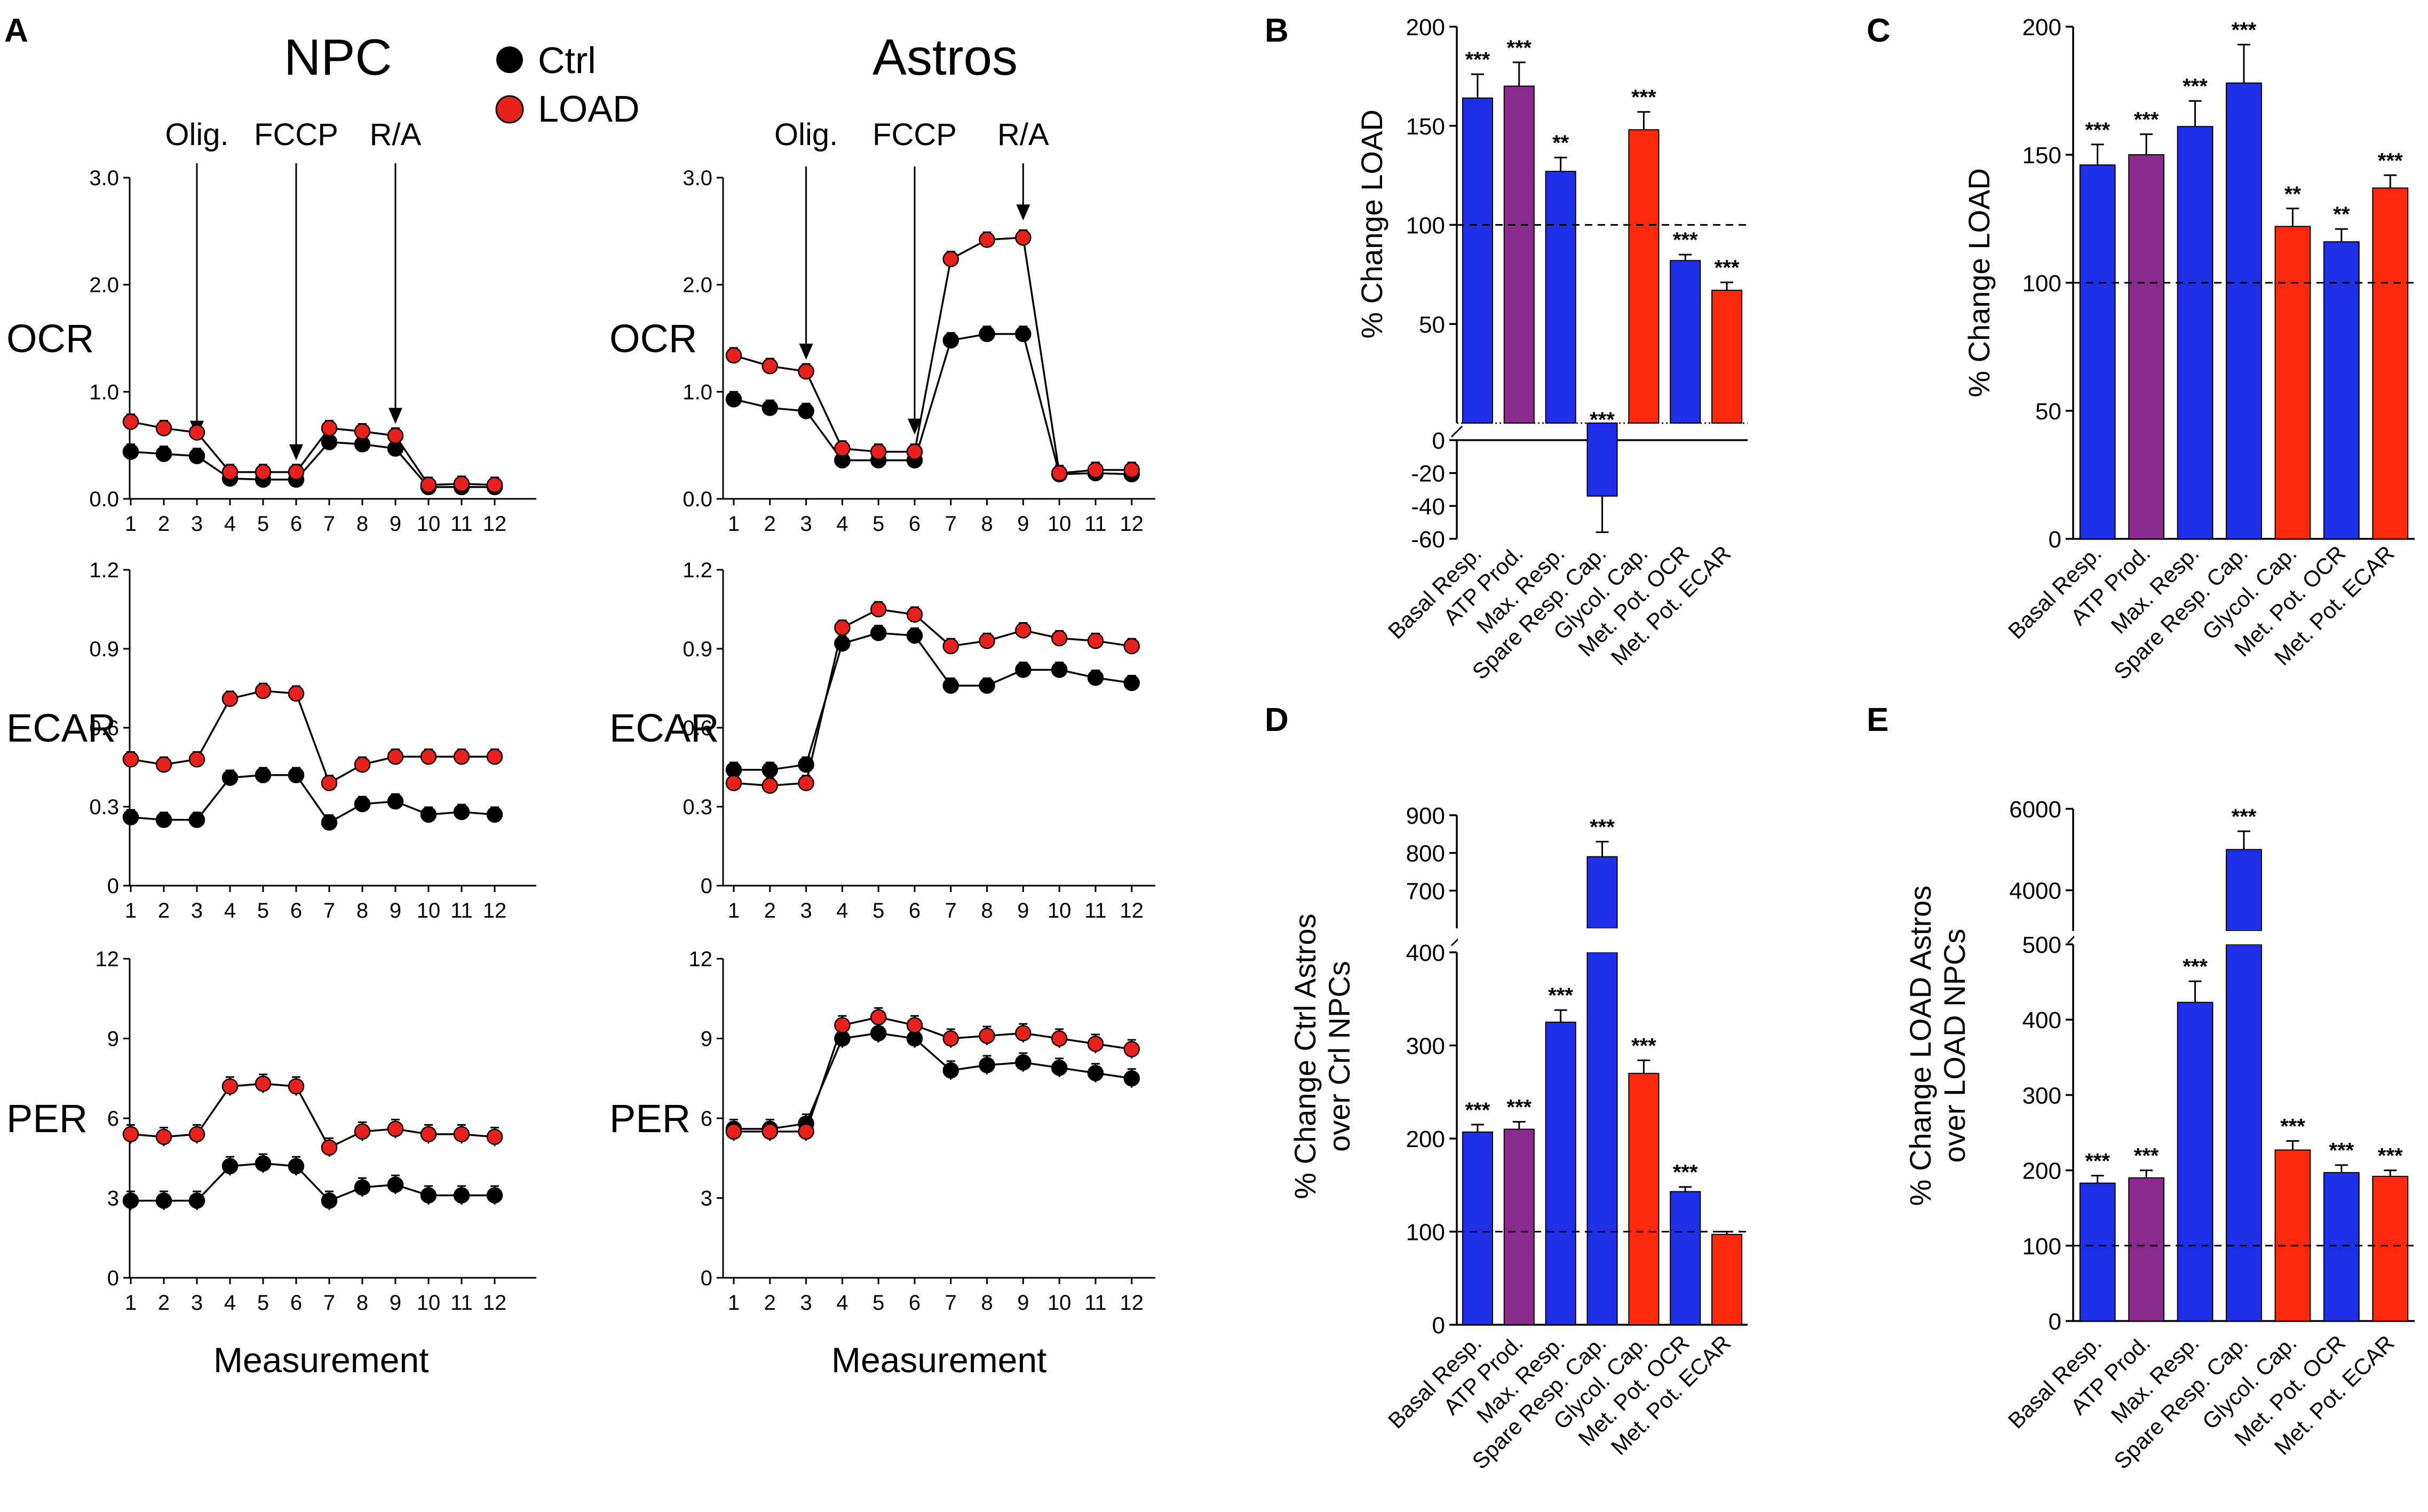 The height and width of the screenshot is (1512, 2428). Describe the element at coordinates (313, 738) in the screenshot. I see `npc-ecar-load-line` at that location.